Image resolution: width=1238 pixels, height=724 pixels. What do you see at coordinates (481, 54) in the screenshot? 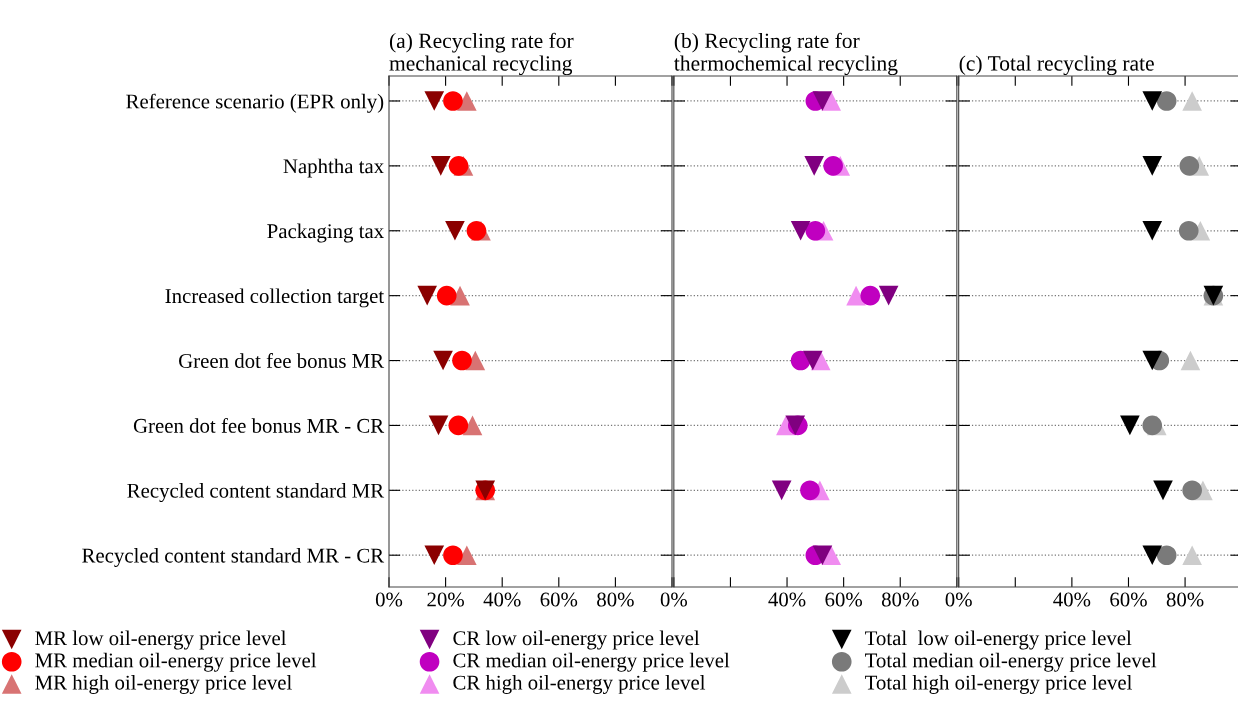
I see `chart-title: (a) Recycling rate for mechanical recycling` at bounding box center [481, 54].